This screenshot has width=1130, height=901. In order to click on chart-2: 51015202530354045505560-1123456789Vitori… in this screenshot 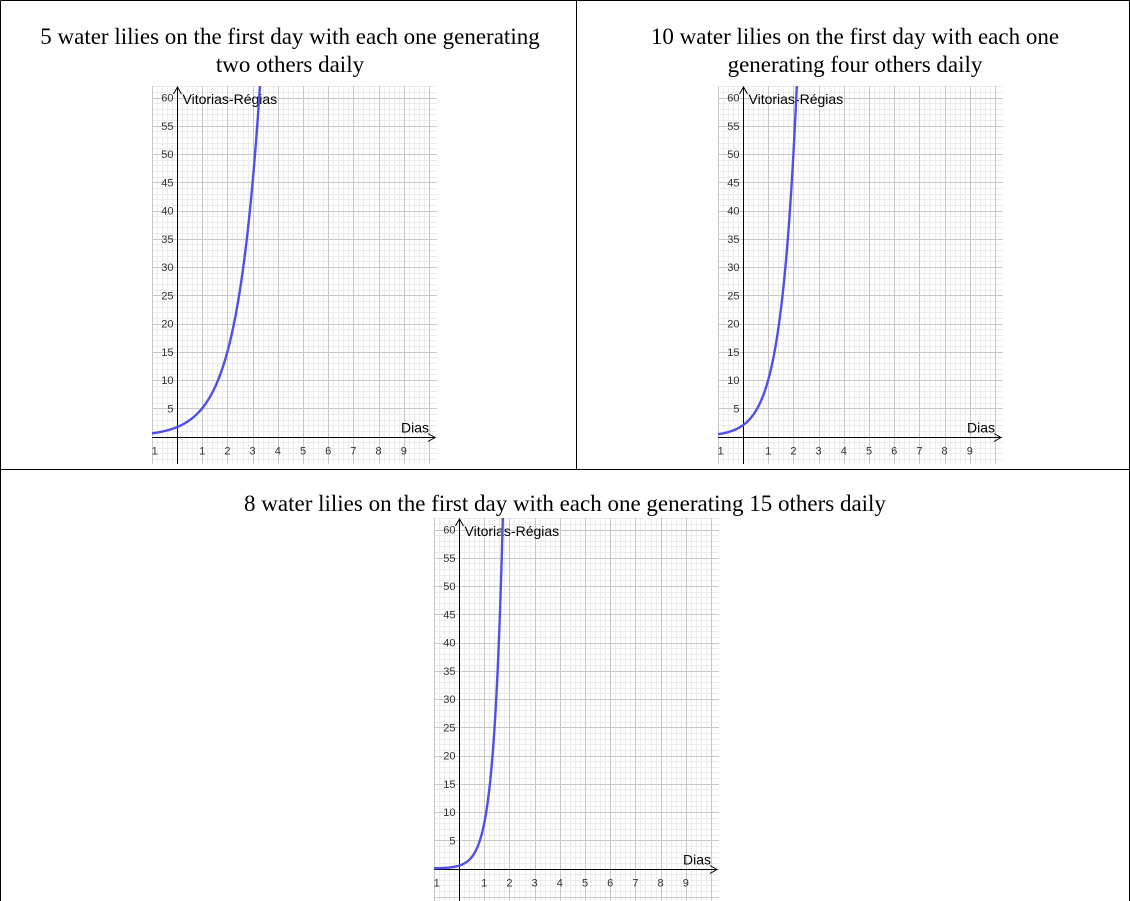, I will do `click(860, 275)`.